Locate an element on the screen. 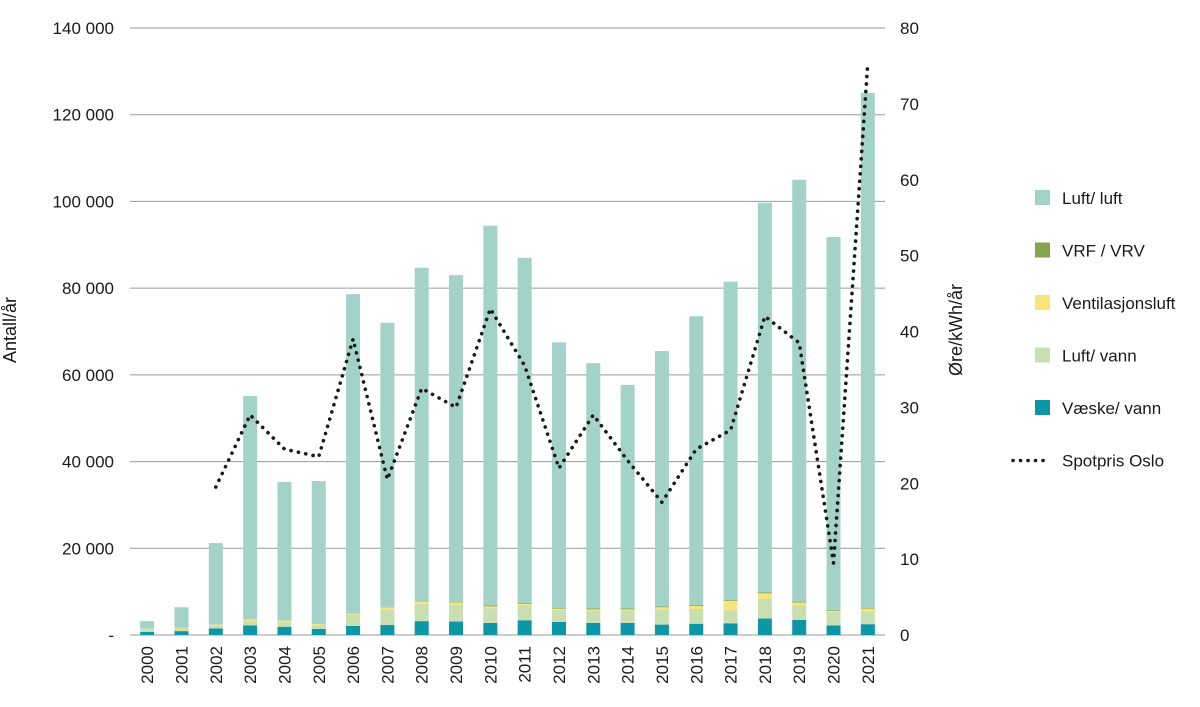  right-tick-label: 40 is located at coordinates (909, 332).